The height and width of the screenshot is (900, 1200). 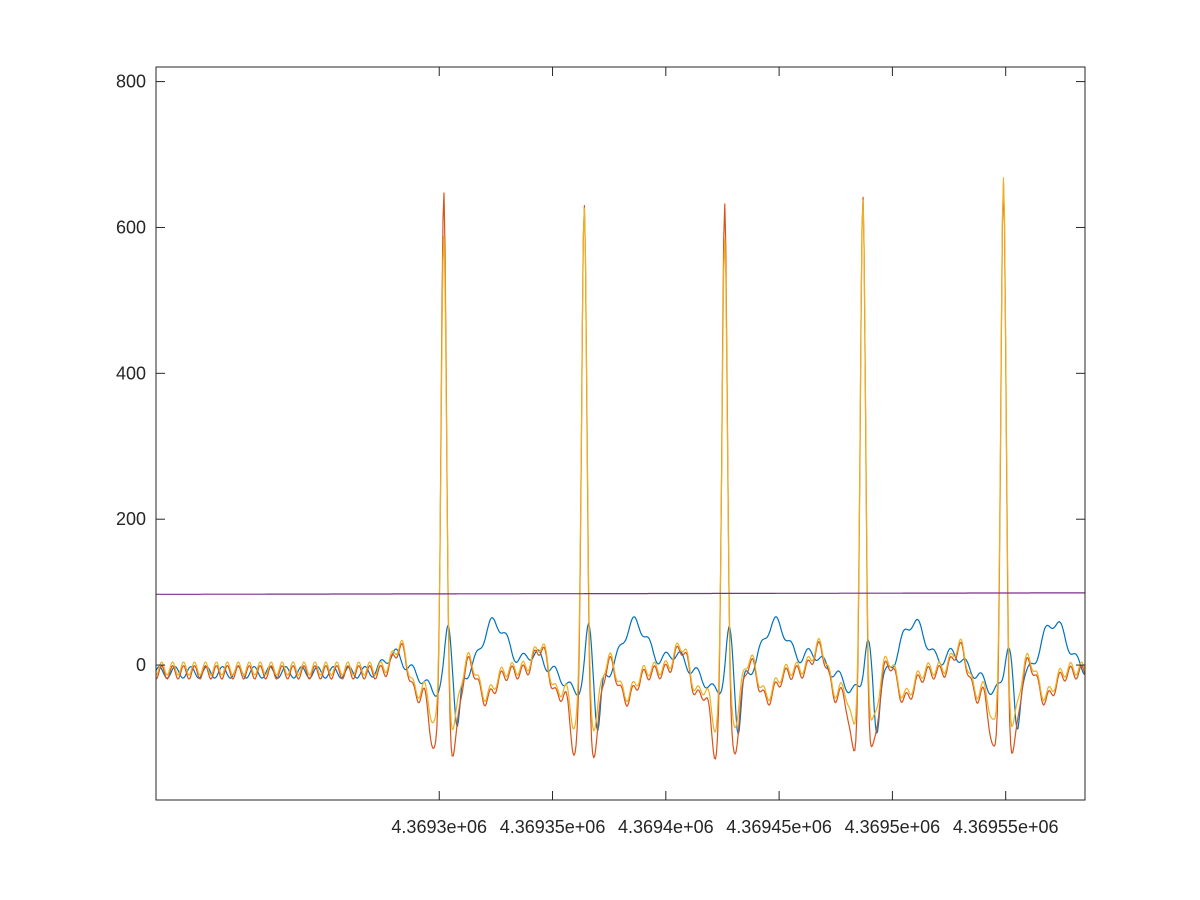 What do you see at coordinates (779, 827) in the screenshot?
I see `x-tick-label: 4.36945e+06` at bounding box center [779, 827].